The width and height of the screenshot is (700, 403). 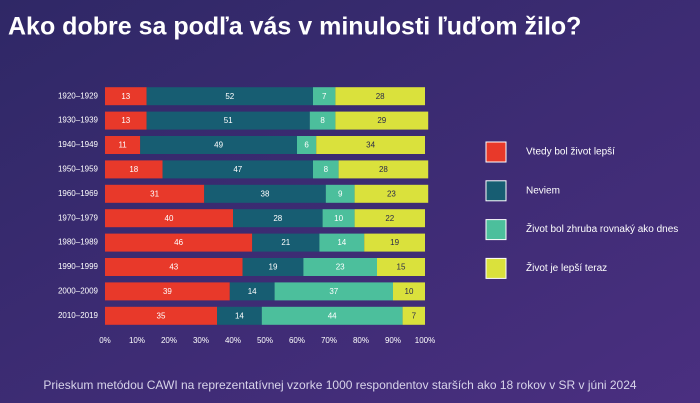 I want to click on data-label: 51, so click(x=228, y=120).